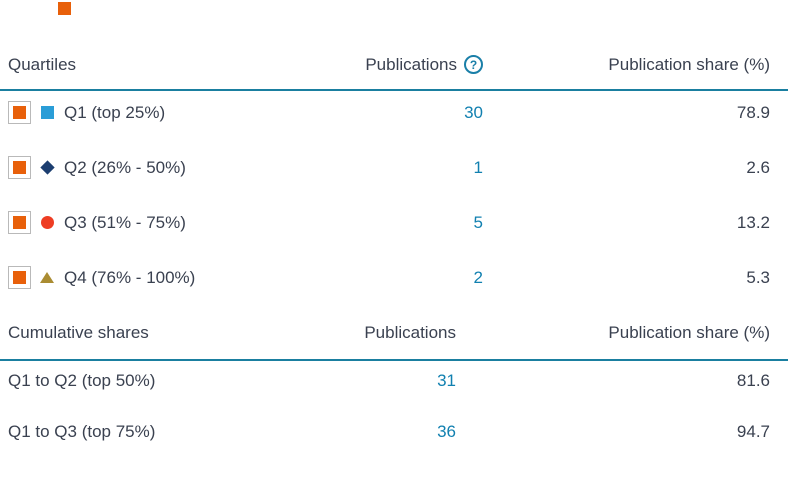  I want to click on publications-count-link: 31, so click(446, 380).